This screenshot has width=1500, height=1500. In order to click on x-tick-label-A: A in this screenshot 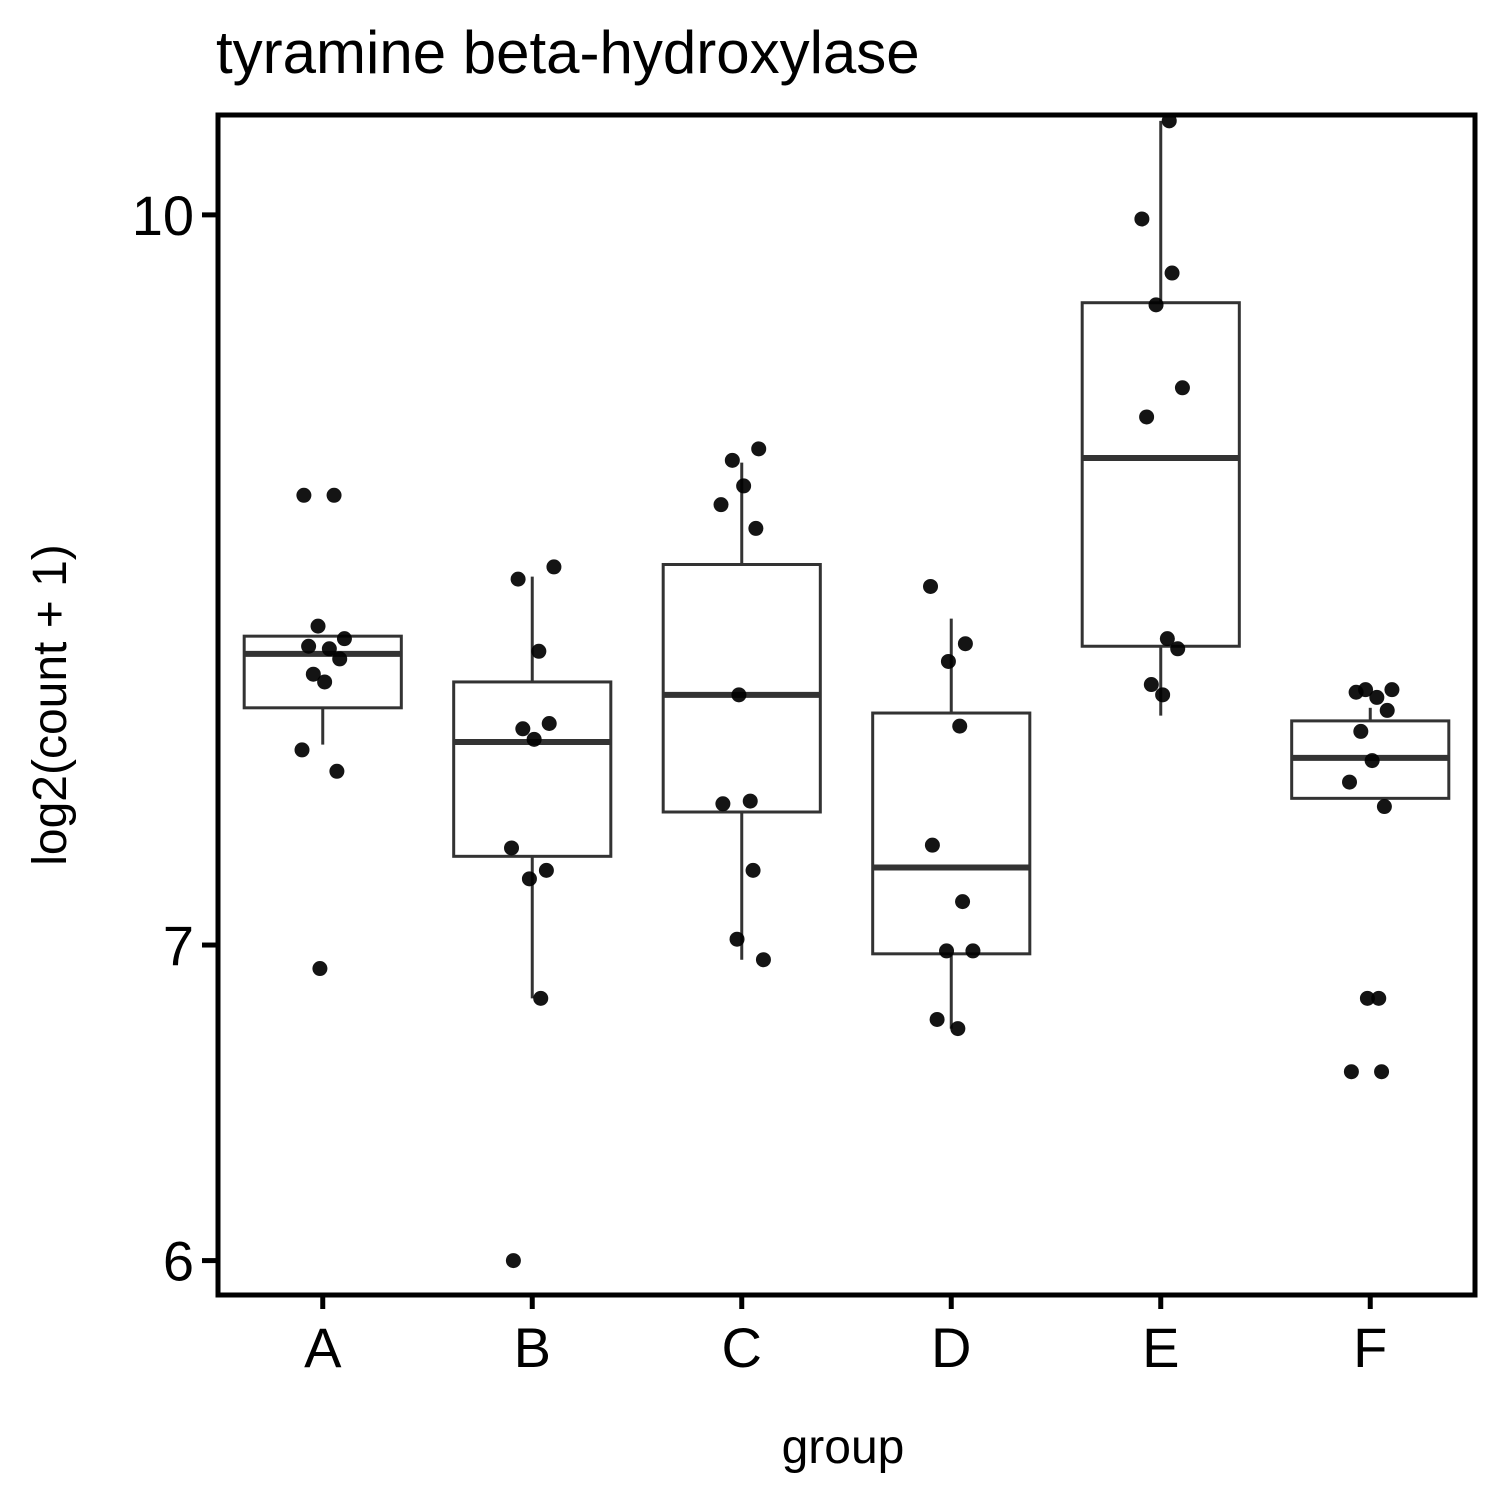, I will do `click(323, 1347)`.